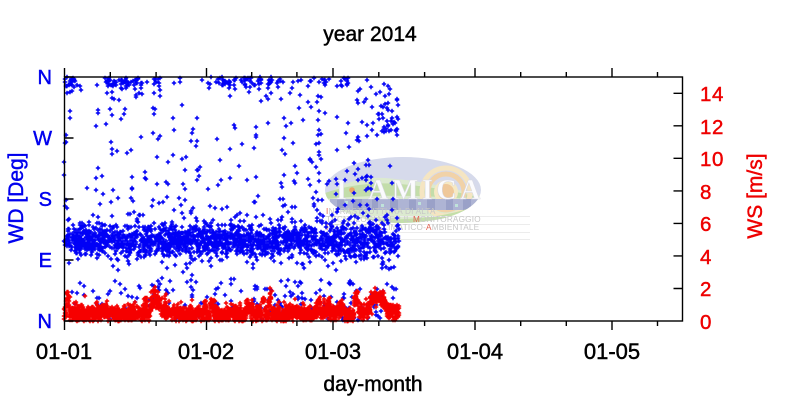 This screenshot has width=800, height=400. What do you see at coordinates (706, 289) in the screenshot?
I see `svg-text: 2` at bounding box center [706, 289].